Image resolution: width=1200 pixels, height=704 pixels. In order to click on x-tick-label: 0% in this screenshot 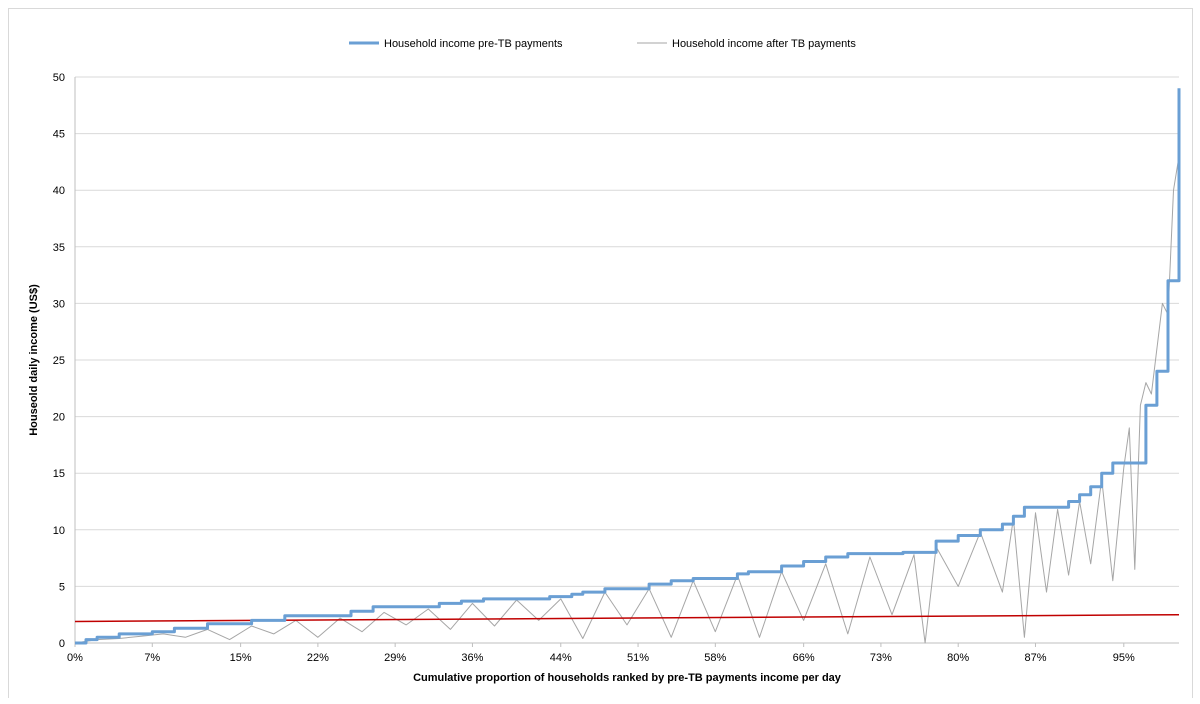, I will do `click(75, 658)`.